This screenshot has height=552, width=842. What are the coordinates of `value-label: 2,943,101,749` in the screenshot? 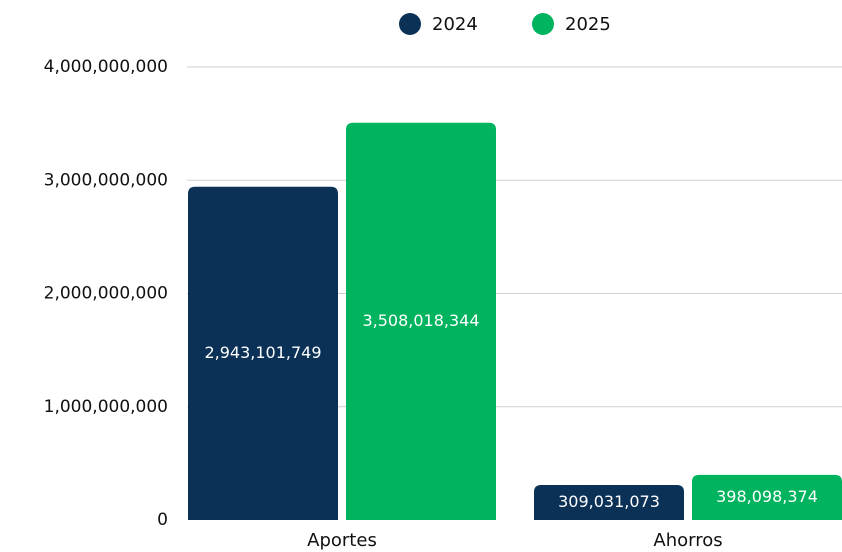 It's located at (262, 352).